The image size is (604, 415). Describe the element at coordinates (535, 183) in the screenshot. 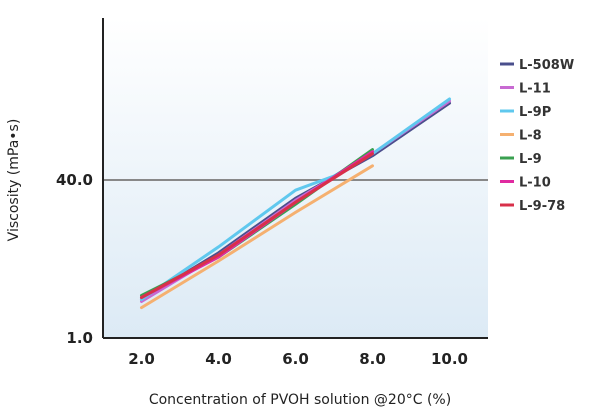

I see `legend-label: L-10` at that location.